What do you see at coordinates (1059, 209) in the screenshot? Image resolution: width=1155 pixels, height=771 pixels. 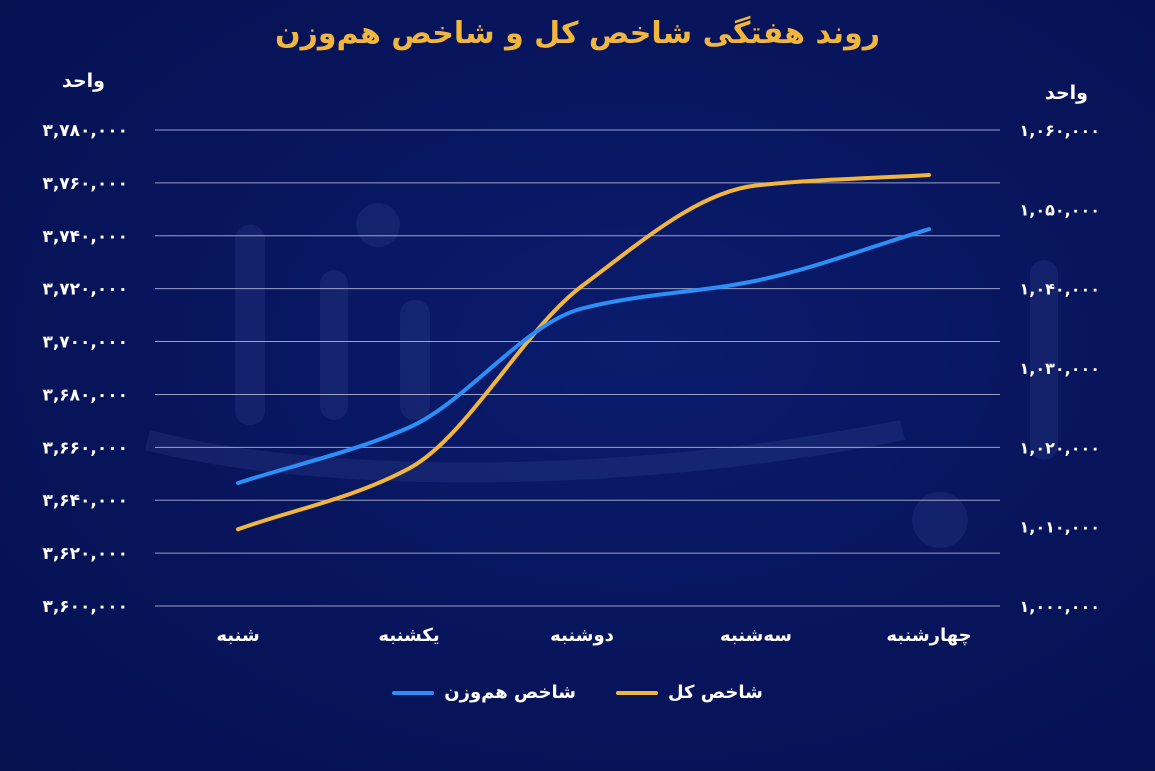 I see `right-axis-tick-label: ۱,۰۵۰,۰۰۰` at bounding box center [1059, 209].